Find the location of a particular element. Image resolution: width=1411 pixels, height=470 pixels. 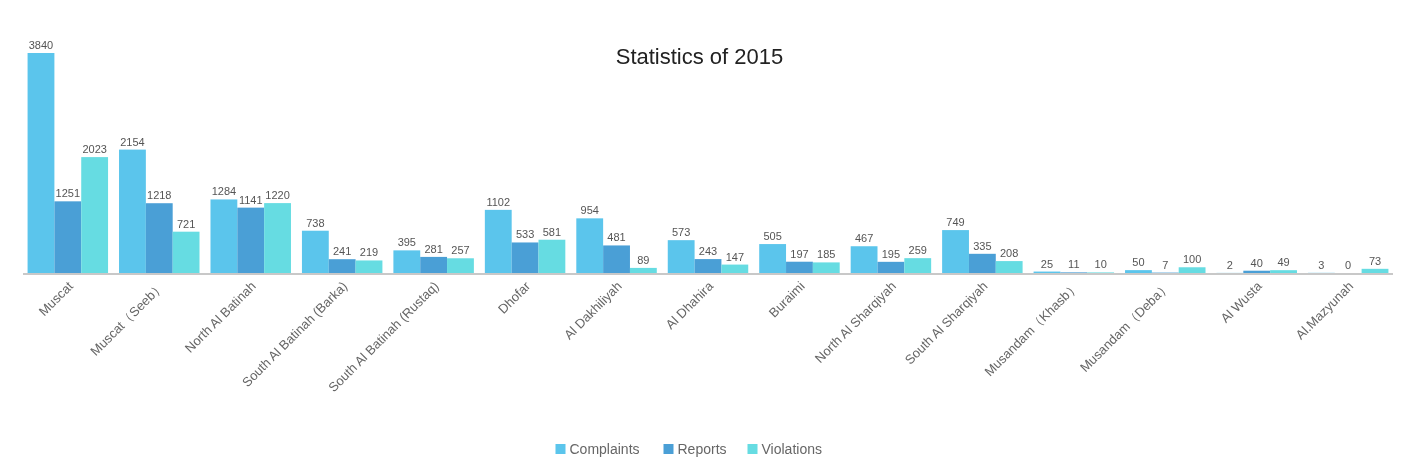

data-label: 40 is located at coordinates (1256, 262).